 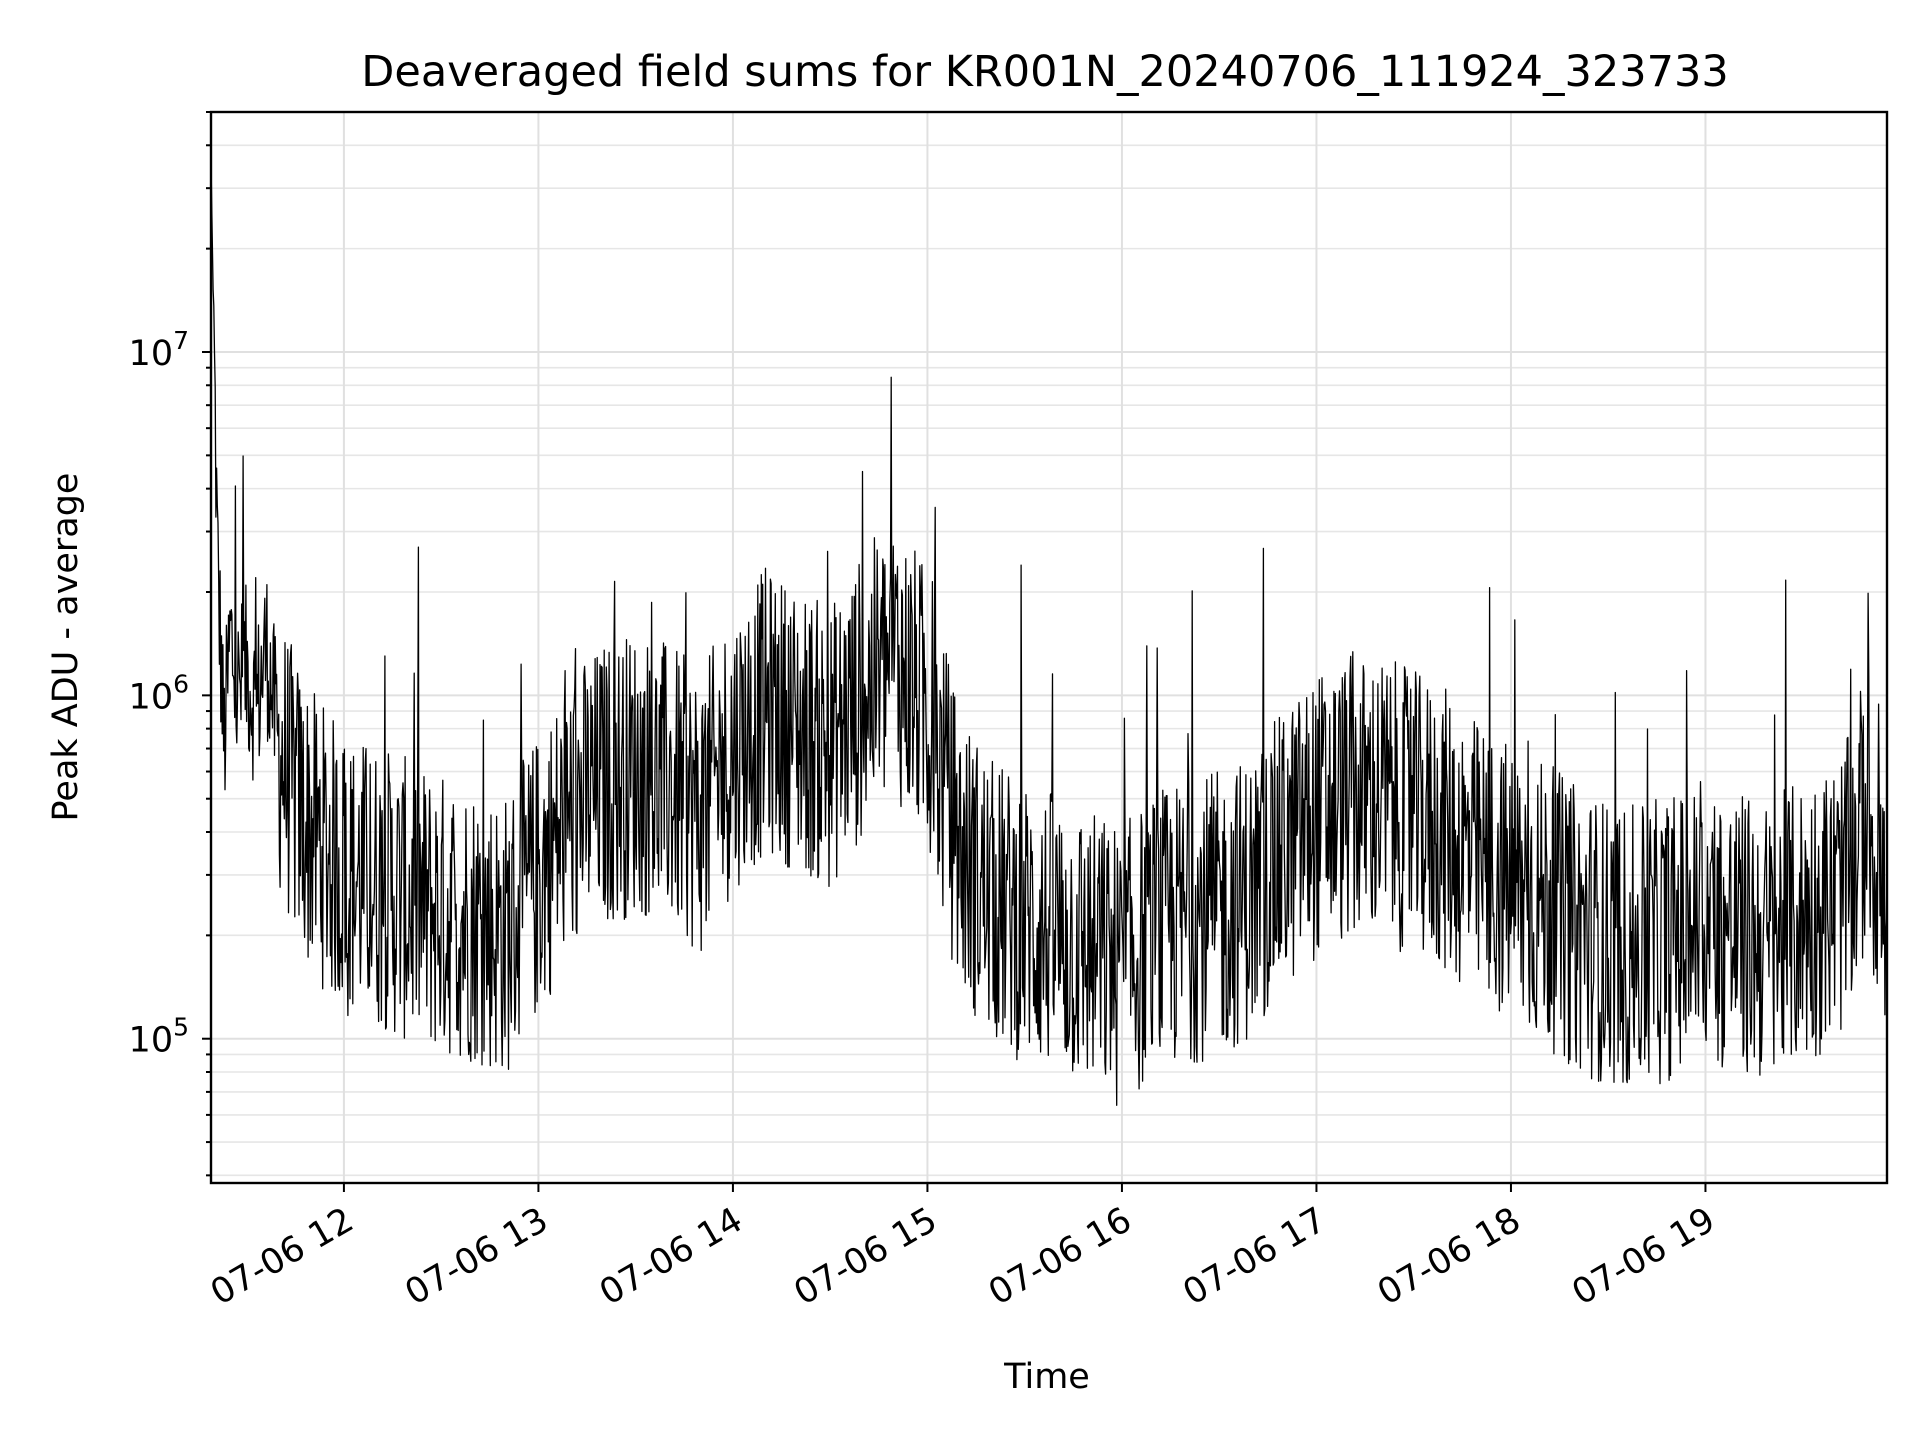 I want to click on y-tick-label: 10⁵, so click(x=159, y=1037).